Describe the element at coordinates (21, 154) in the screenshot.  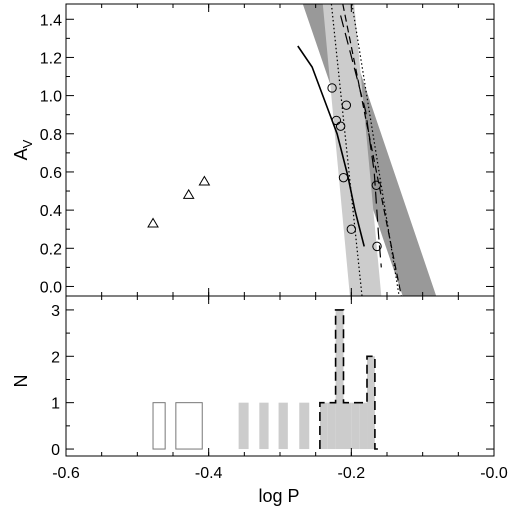
I see `top-y-label-main: A` at that location.